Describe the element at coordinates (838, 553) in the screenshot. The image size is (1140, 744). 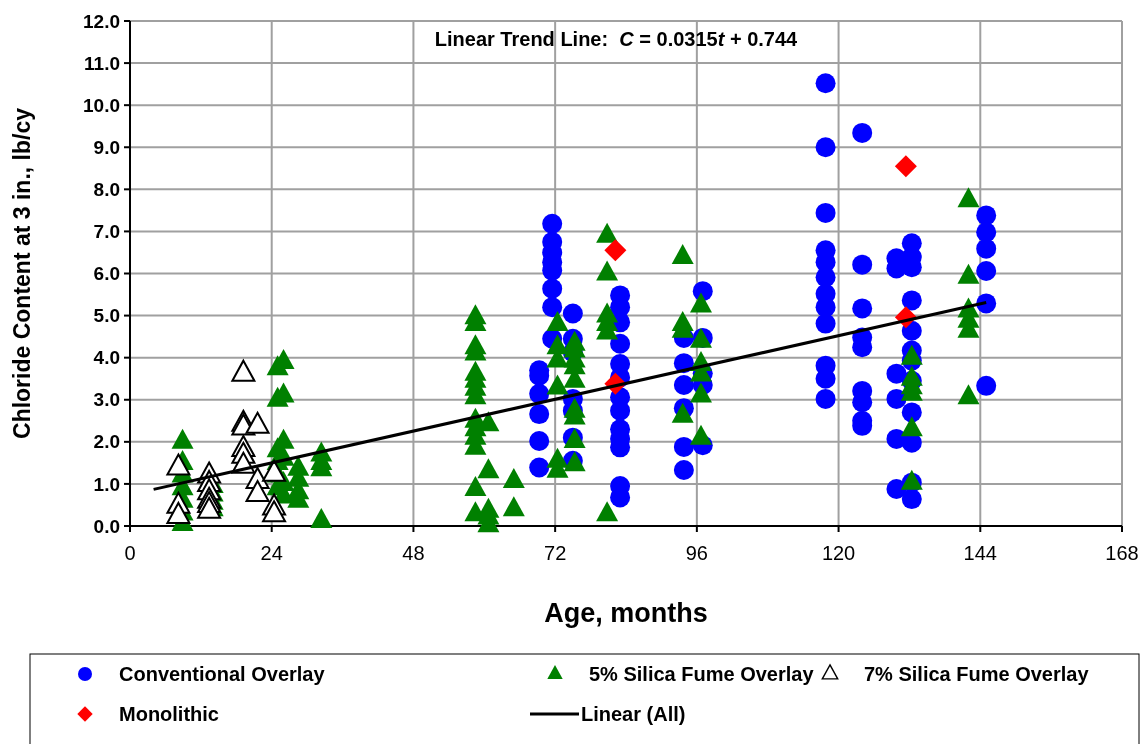
I see `x-tick-label: 120` at that location.